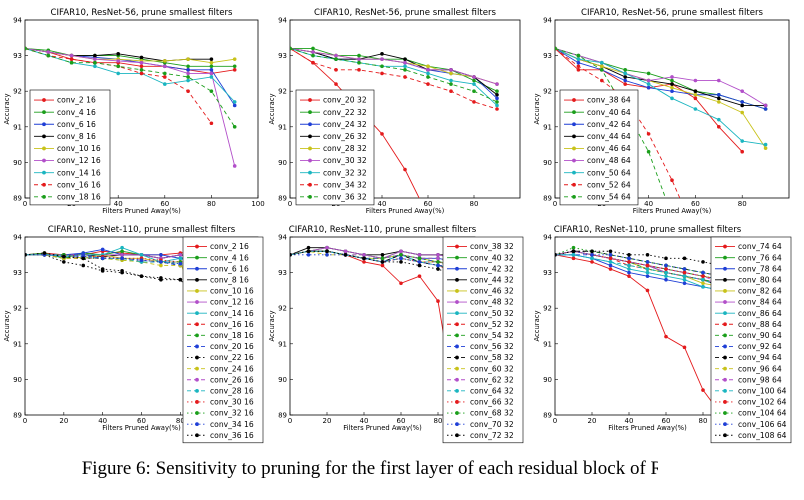  Describe the element at coordinates (762, 424) in the screenshot. I see `legend-label: conv_106 64` at that location.